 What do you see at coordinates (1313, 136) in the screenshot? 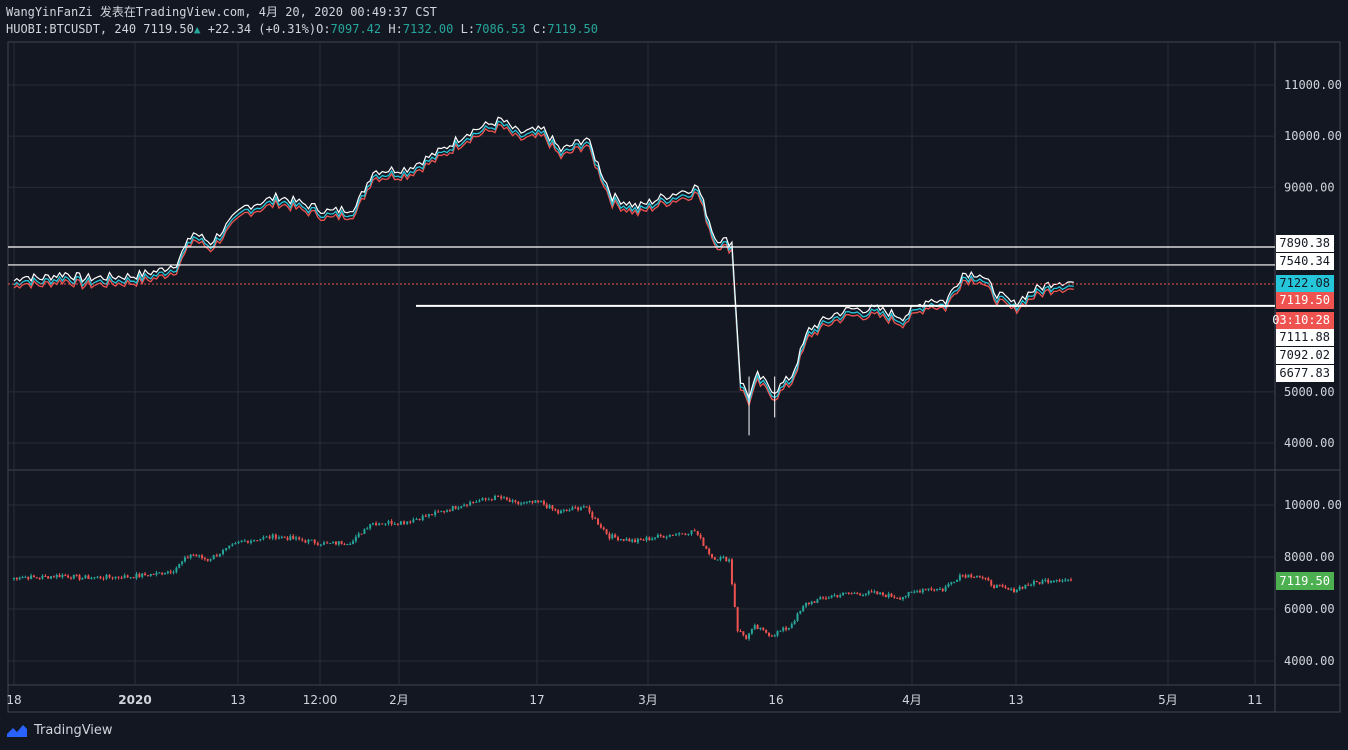
I see `price-tick-label: 10000.00` at bounding box center [1313, 136].